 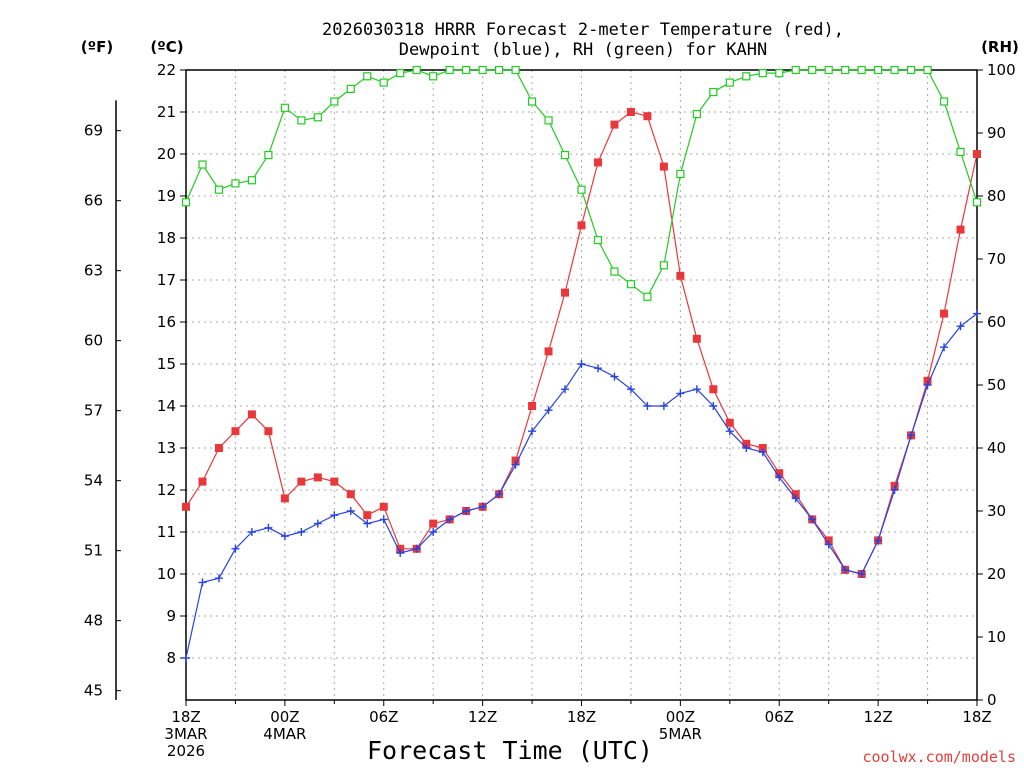 What do you see at coordinates (186, 751) in the screenshot?
I see `x-tick-label: 2026` at bounding box center [186, 751].